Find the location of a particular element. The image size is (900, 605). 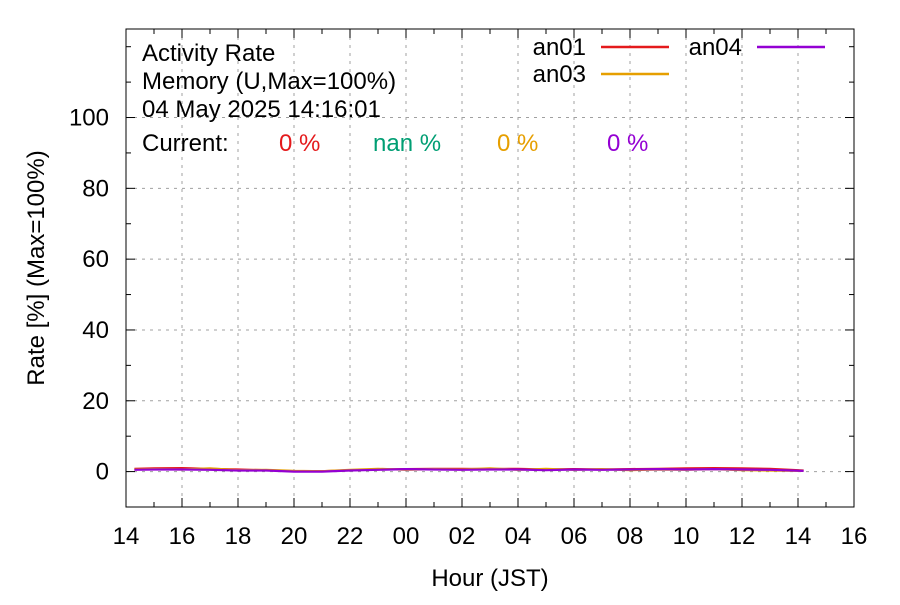

y-tick-label: 40 is located at coordinates (95, 330).